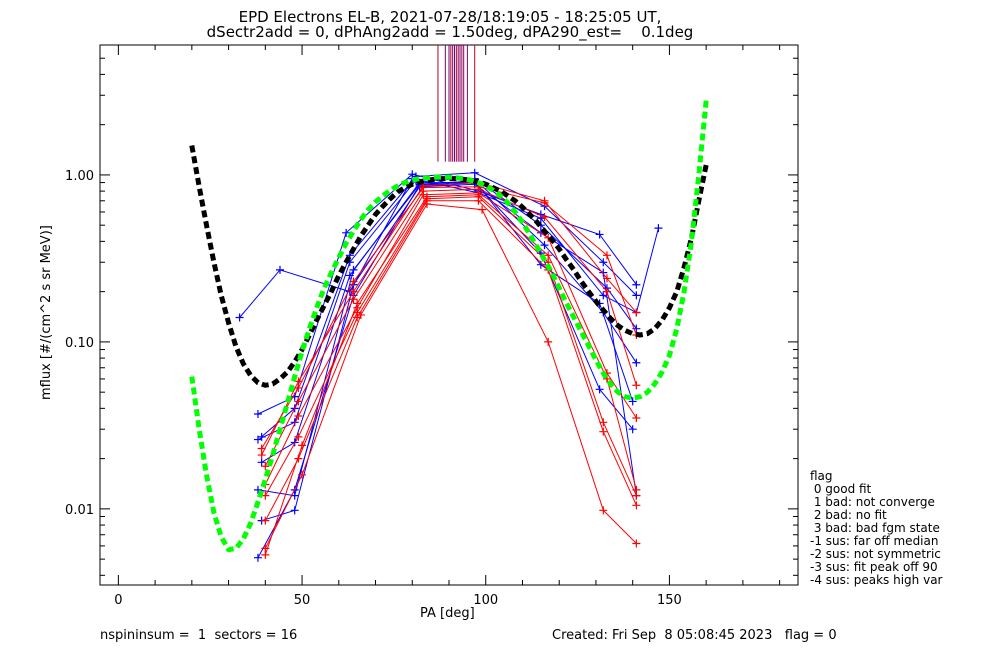 This screenshot has height=650, width=1000. What do you see at coordinates (79, 176) in the screenshot?
I see `y-tick-label: 1.00` at bounding box center [79, 176].